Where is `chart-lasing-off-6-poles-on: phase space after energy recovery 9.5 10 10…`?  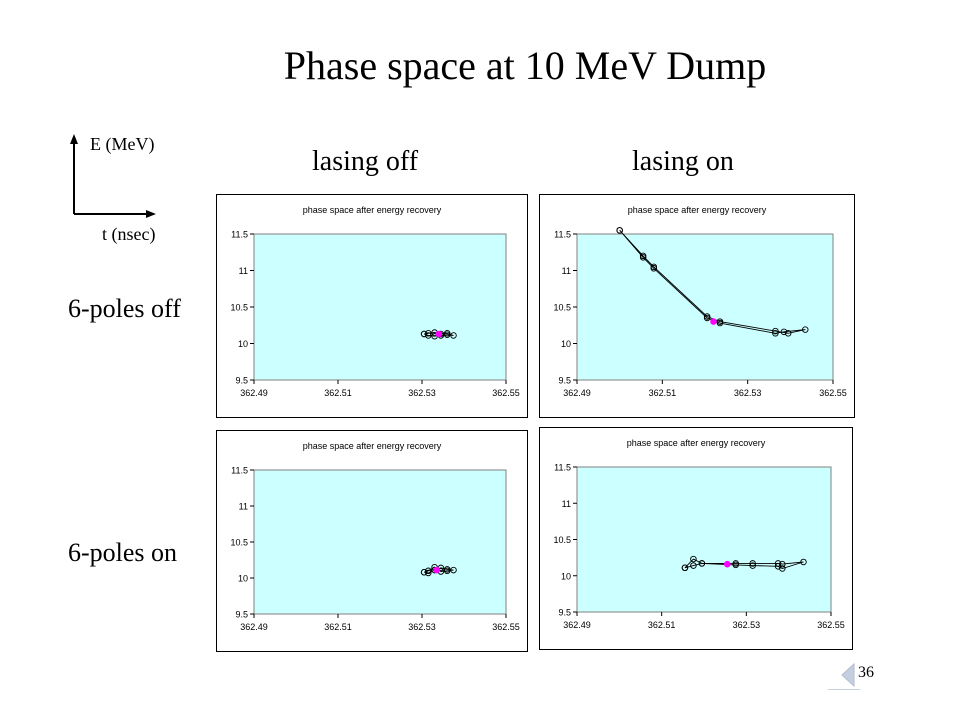
chart-lasing-off-6-poles-on: phase space after energy recovery 9.5 10 10… is located at coordinates (372, 541).